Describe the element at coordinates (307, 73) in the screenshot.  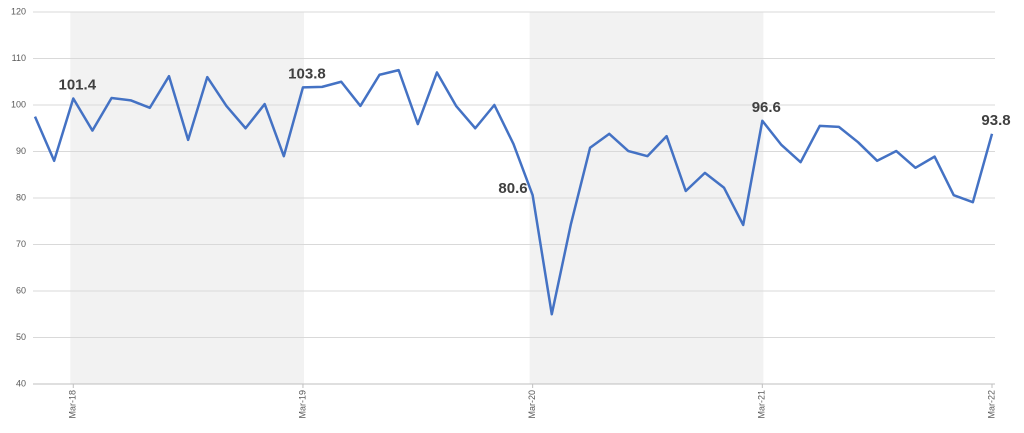
I see `data-label: 103.8` at that location.